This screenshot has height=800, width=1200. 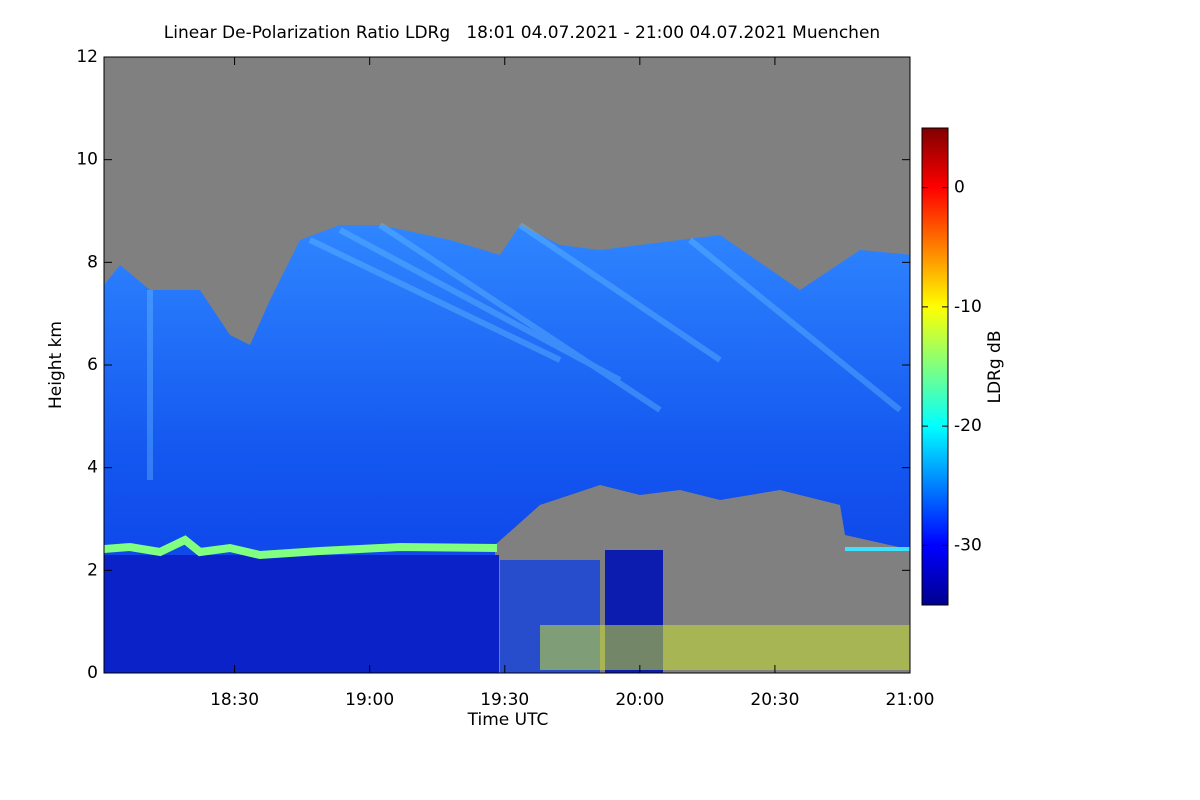 I want to click on x-tick-label: 20:00, so click(x=639, y=700).